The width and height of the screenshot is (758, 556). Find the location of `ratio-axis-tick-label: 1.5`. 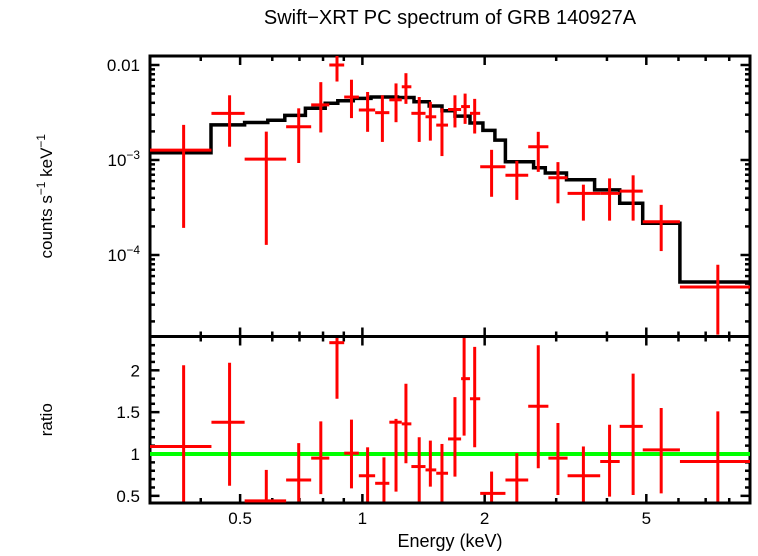

ratio-axis-tick-label: 1.5 is located at coordinates (128, 412).